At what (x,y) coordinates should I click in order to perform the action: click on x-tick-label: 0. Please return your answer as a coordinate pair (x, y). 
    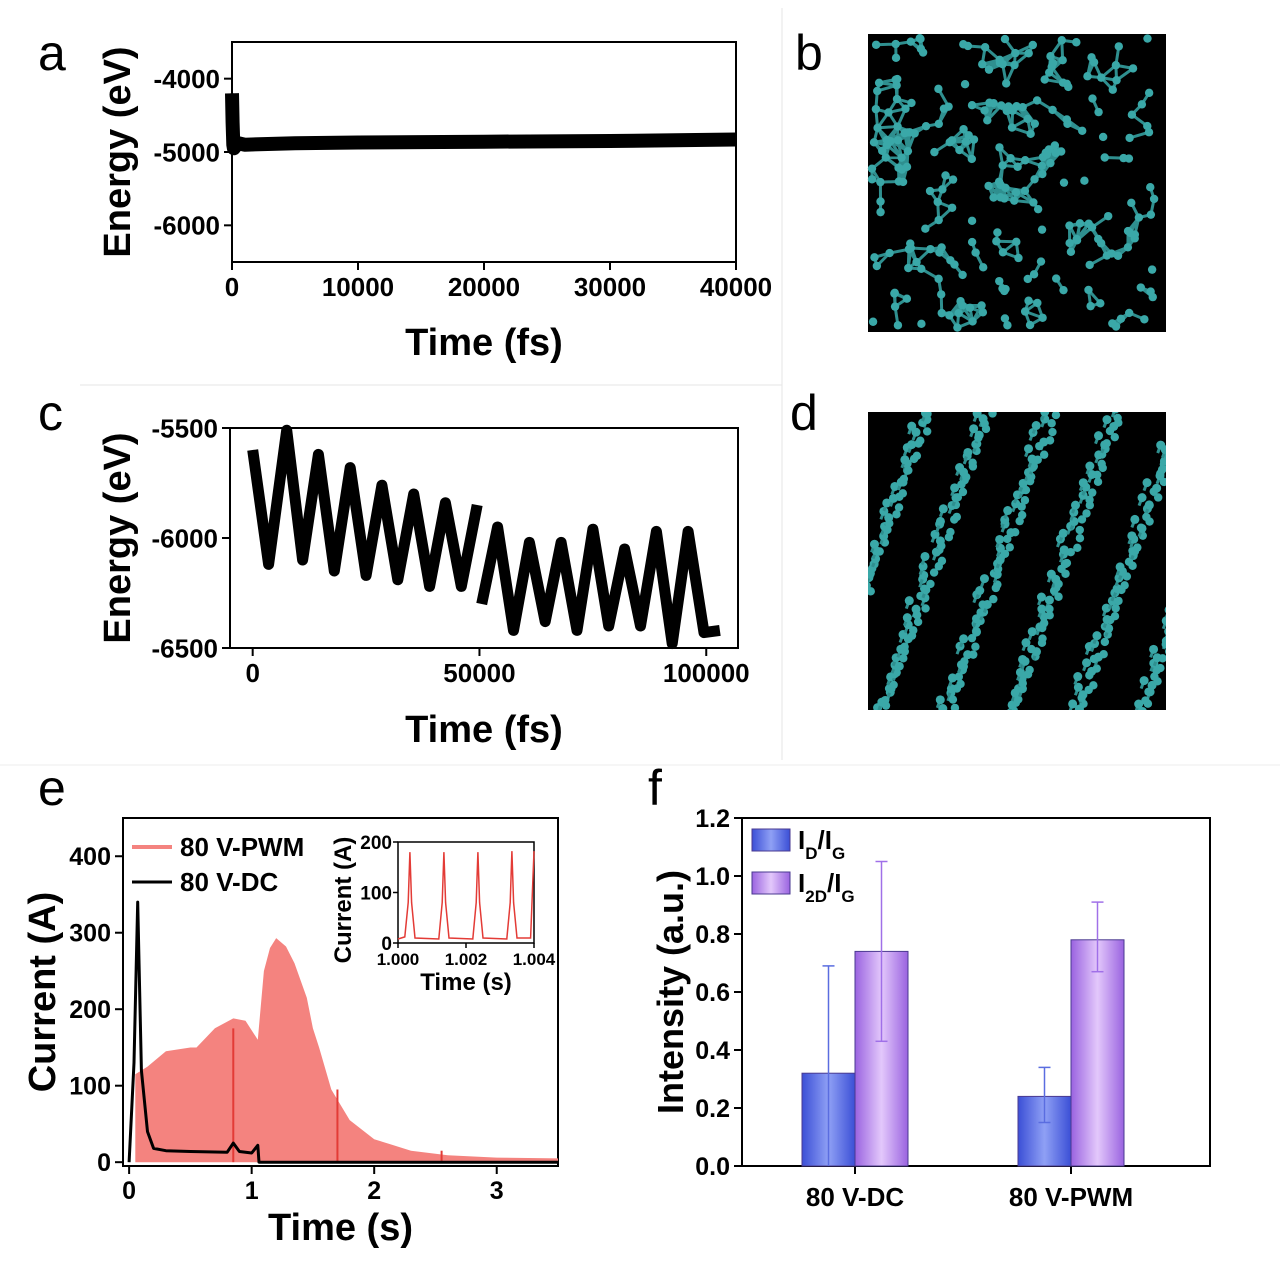
    Looking at the image, I should click on (129, 1191).